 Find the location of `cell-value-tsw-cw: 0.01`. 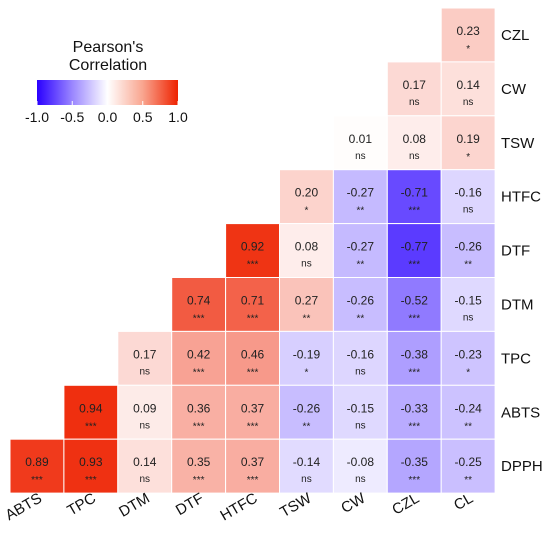

cell-value-tsw-cw: 0.01 is located at coordinates (361, 139).